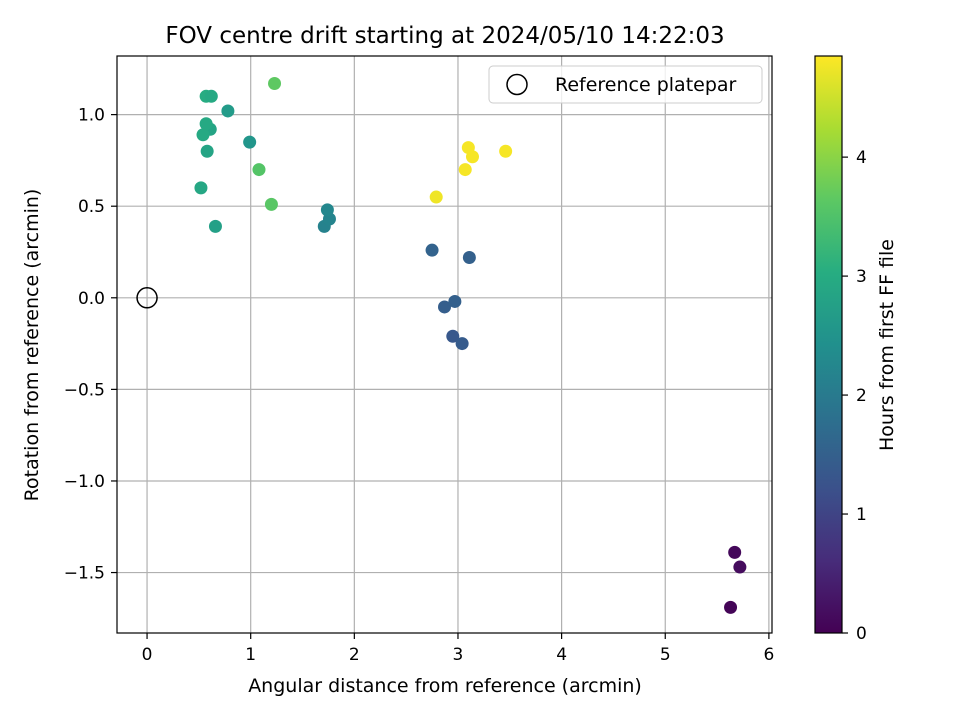  Describe the element at coordinates (32, 345) in the screenshot. I see `y-axis-label: Rotation from reference (arcmin)` at that location.